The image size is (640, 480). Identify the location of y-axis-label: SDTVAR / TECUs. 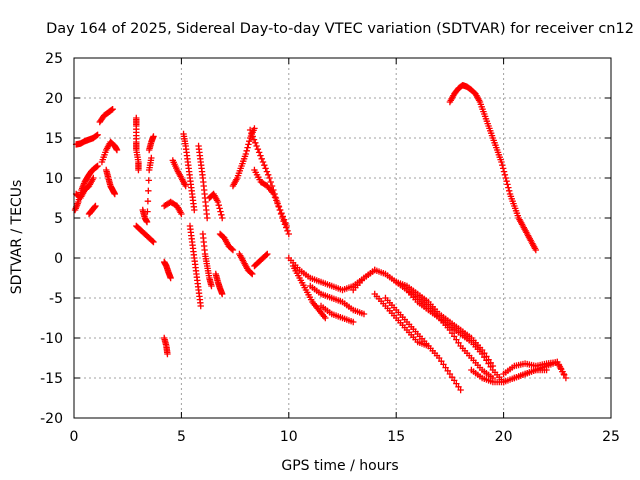
(17, 237).